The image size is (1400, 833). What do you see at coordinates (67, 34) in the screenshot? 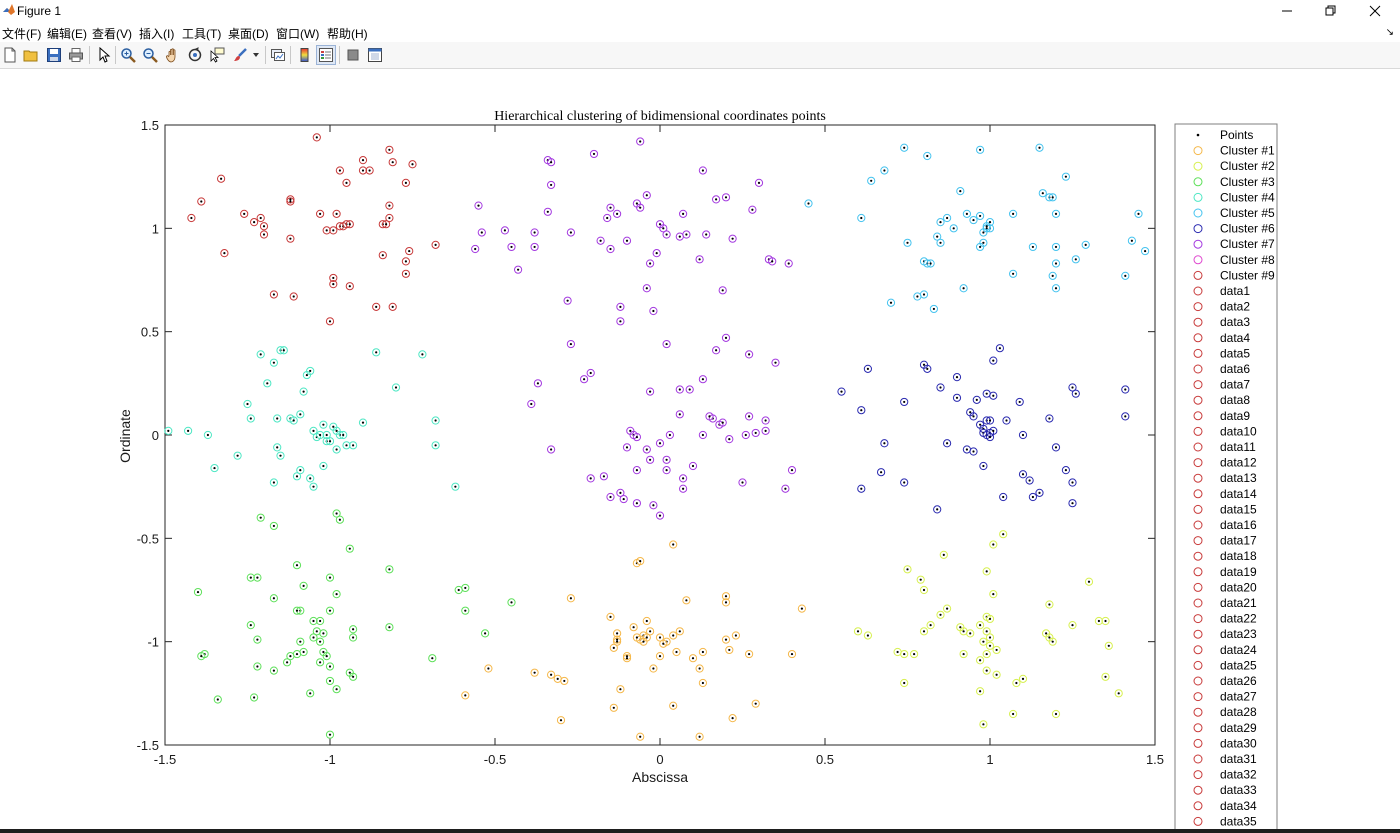
I see `menu-edit: 编辑(E)` at bounding box center [67, 34].